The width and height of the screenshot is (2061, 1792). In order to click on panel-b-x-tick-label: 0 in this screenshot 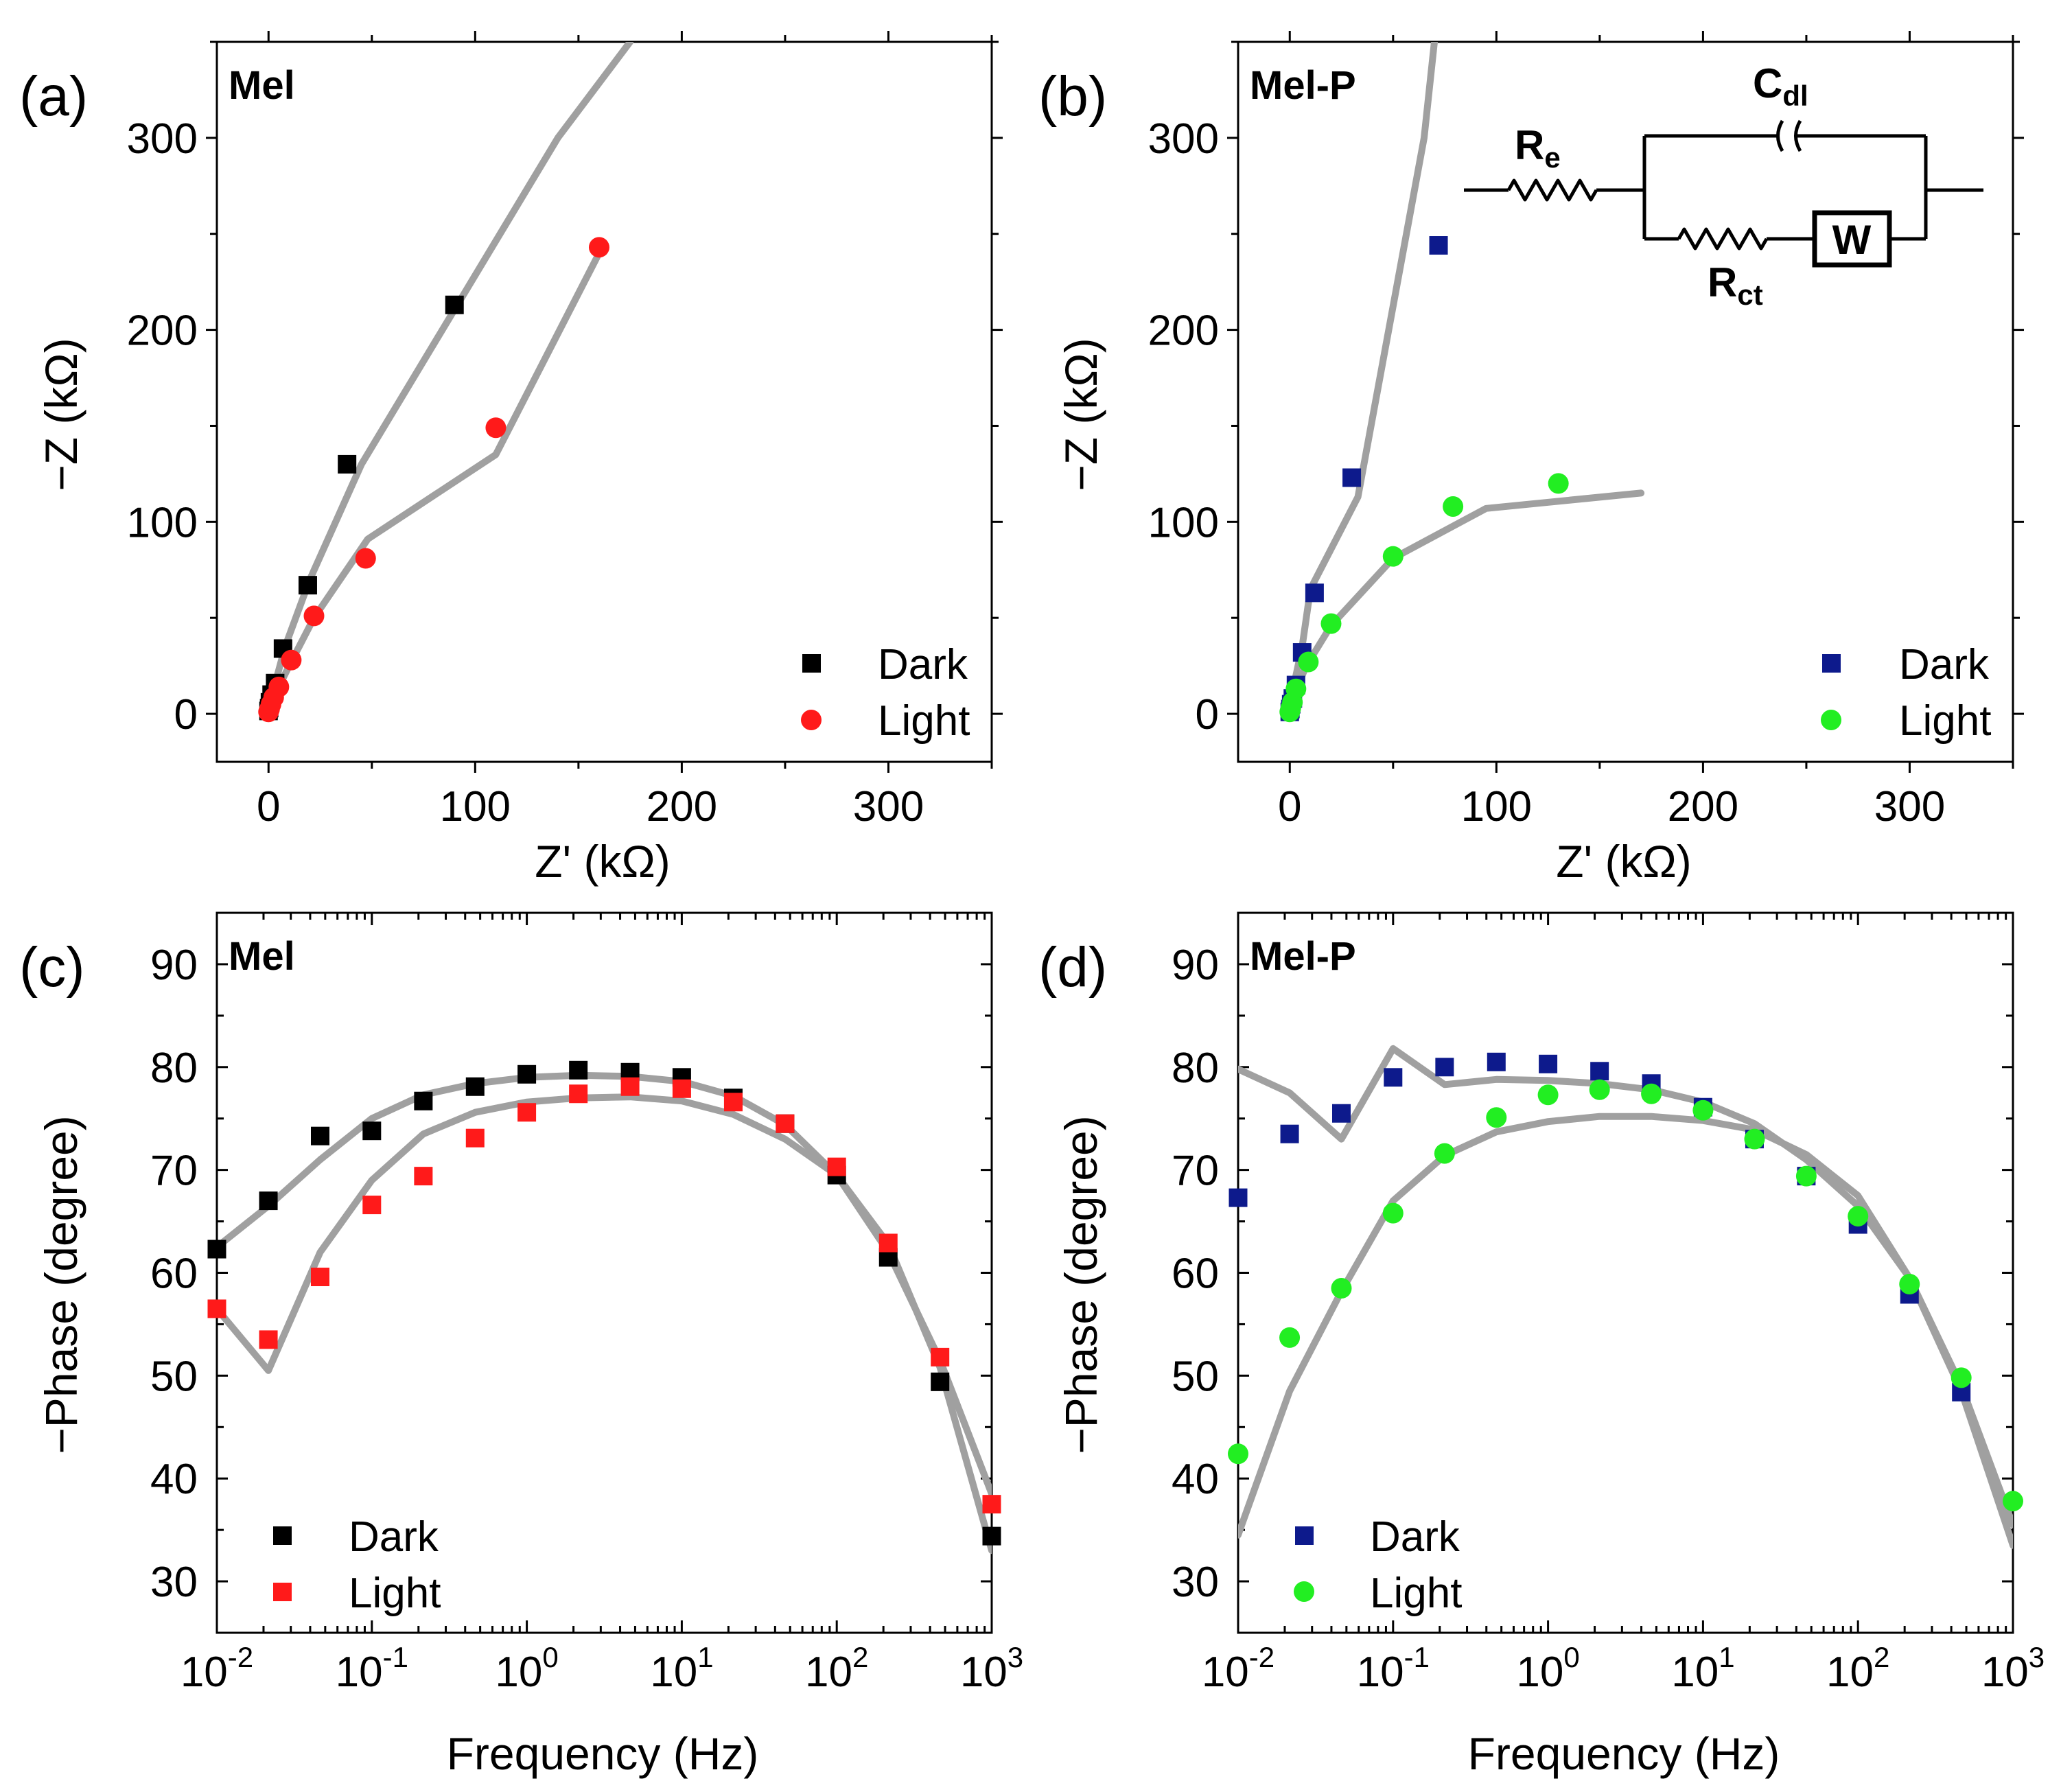, I will do `click(1289, 806)`.